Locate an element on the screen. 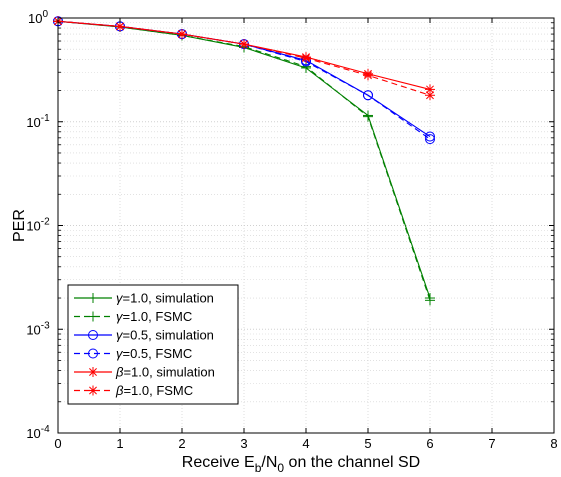 The image size is (561, 477). x-tick-label: 6 is located at coordinates (429, 443).